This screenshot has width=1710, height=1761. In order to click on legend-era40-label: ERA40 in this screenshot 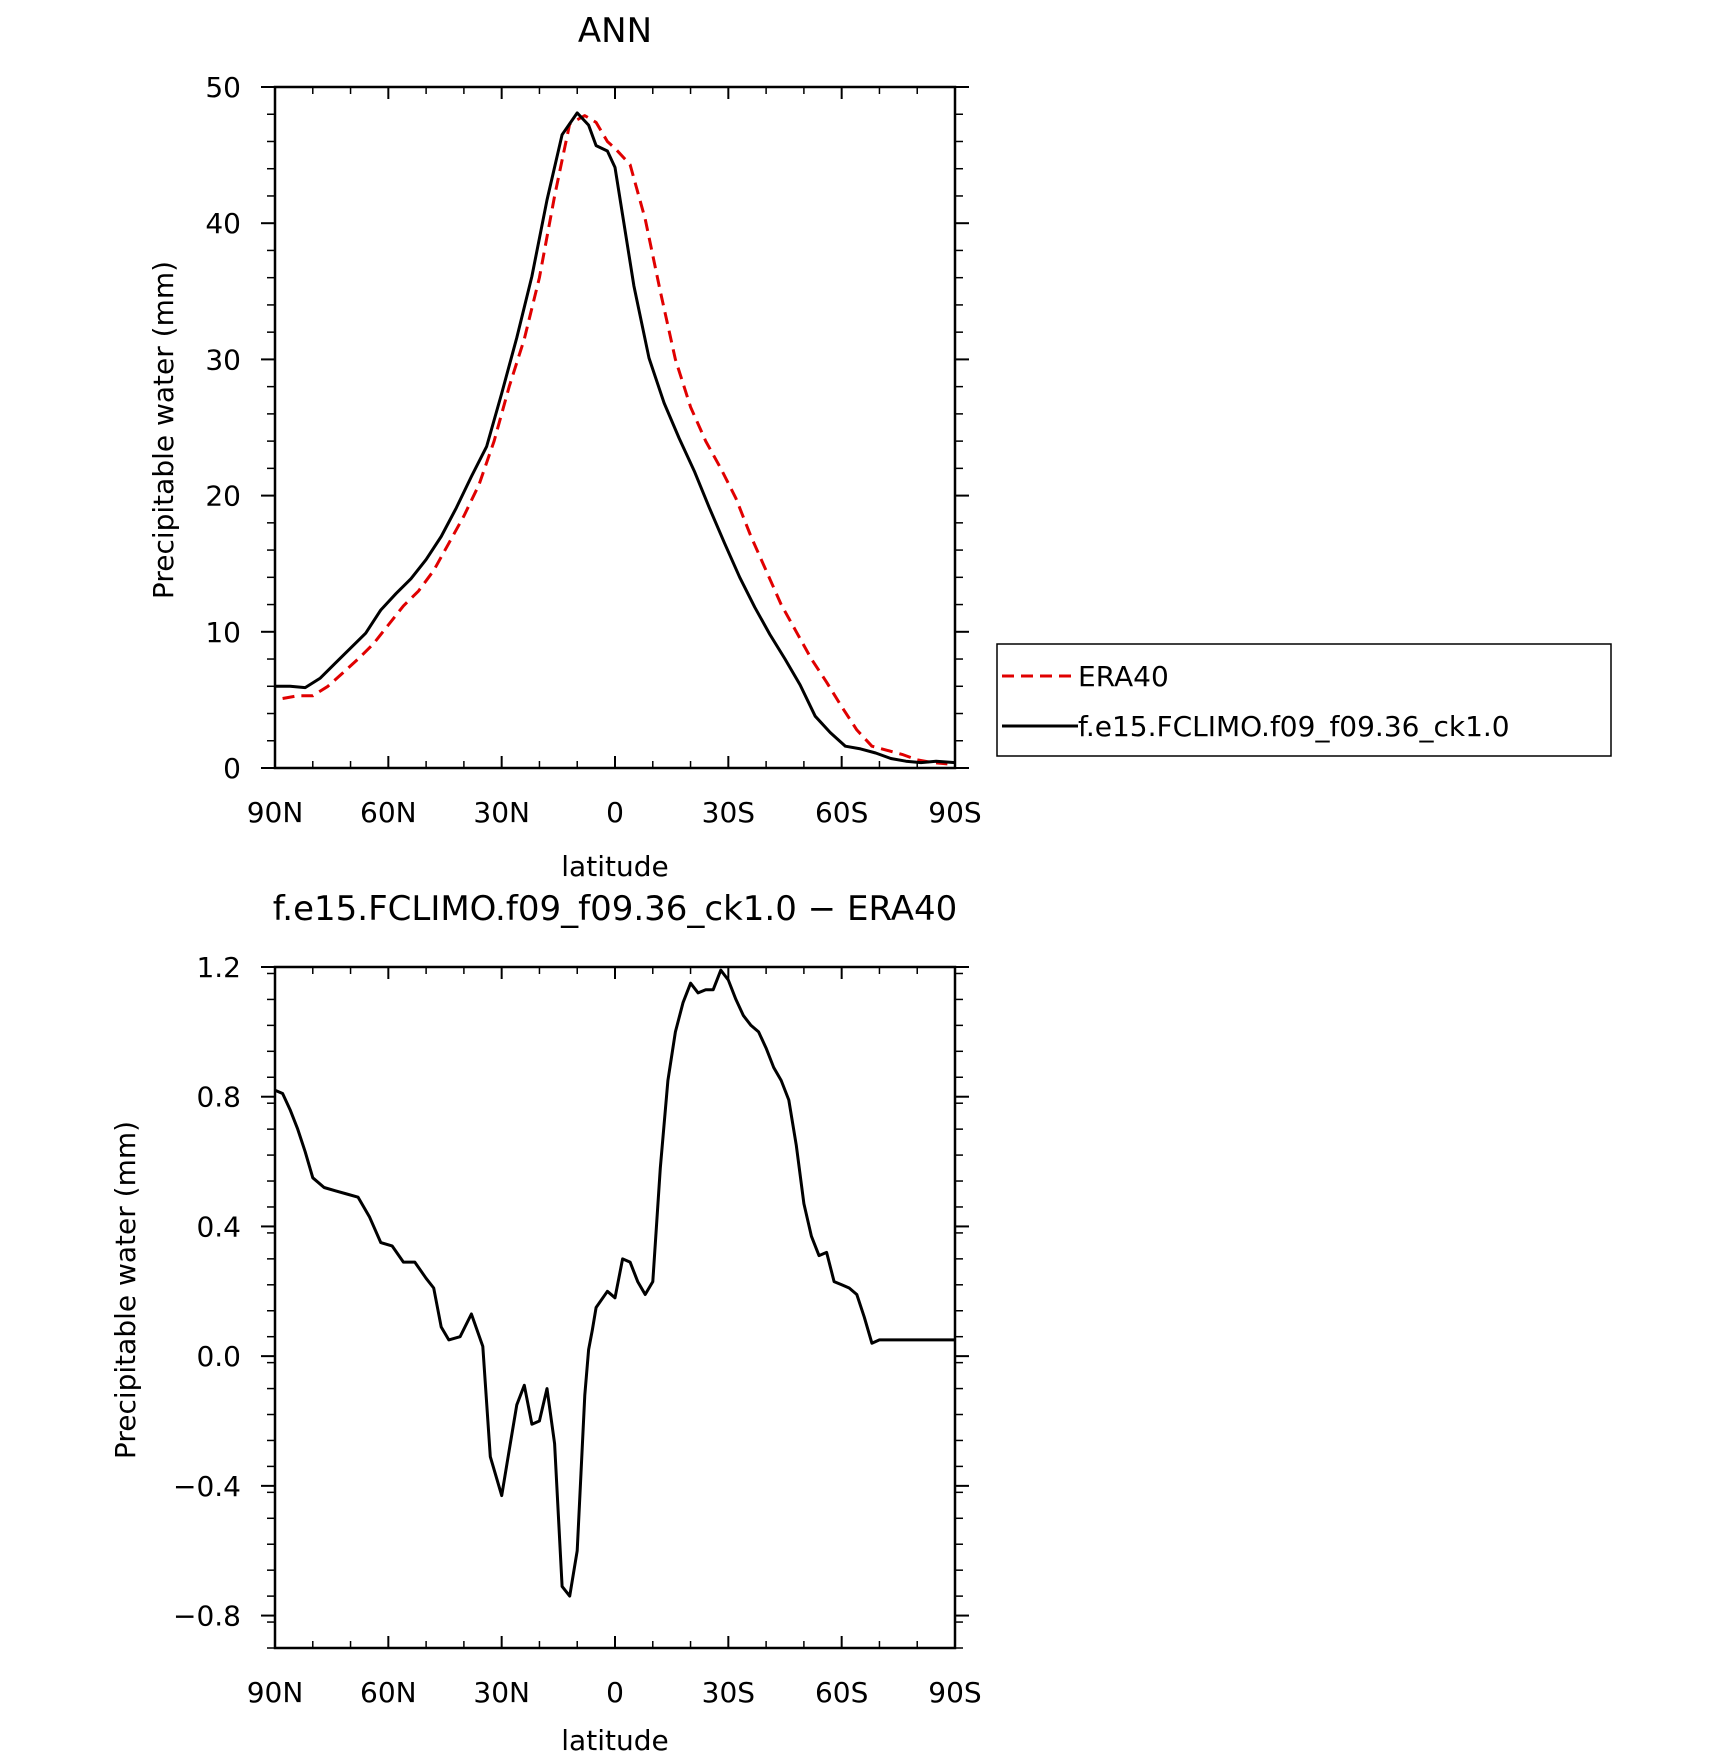, I will do `click(1123, 676)`.